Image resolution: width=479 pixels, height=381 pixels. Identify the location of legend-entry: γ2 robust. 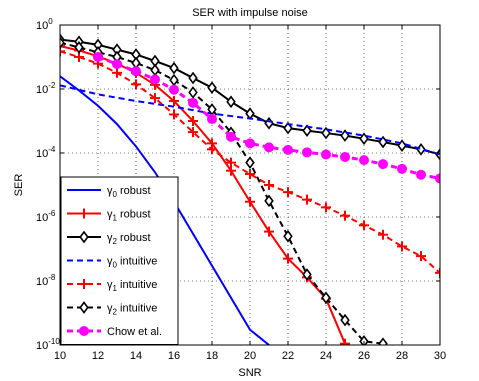
(109, 238).